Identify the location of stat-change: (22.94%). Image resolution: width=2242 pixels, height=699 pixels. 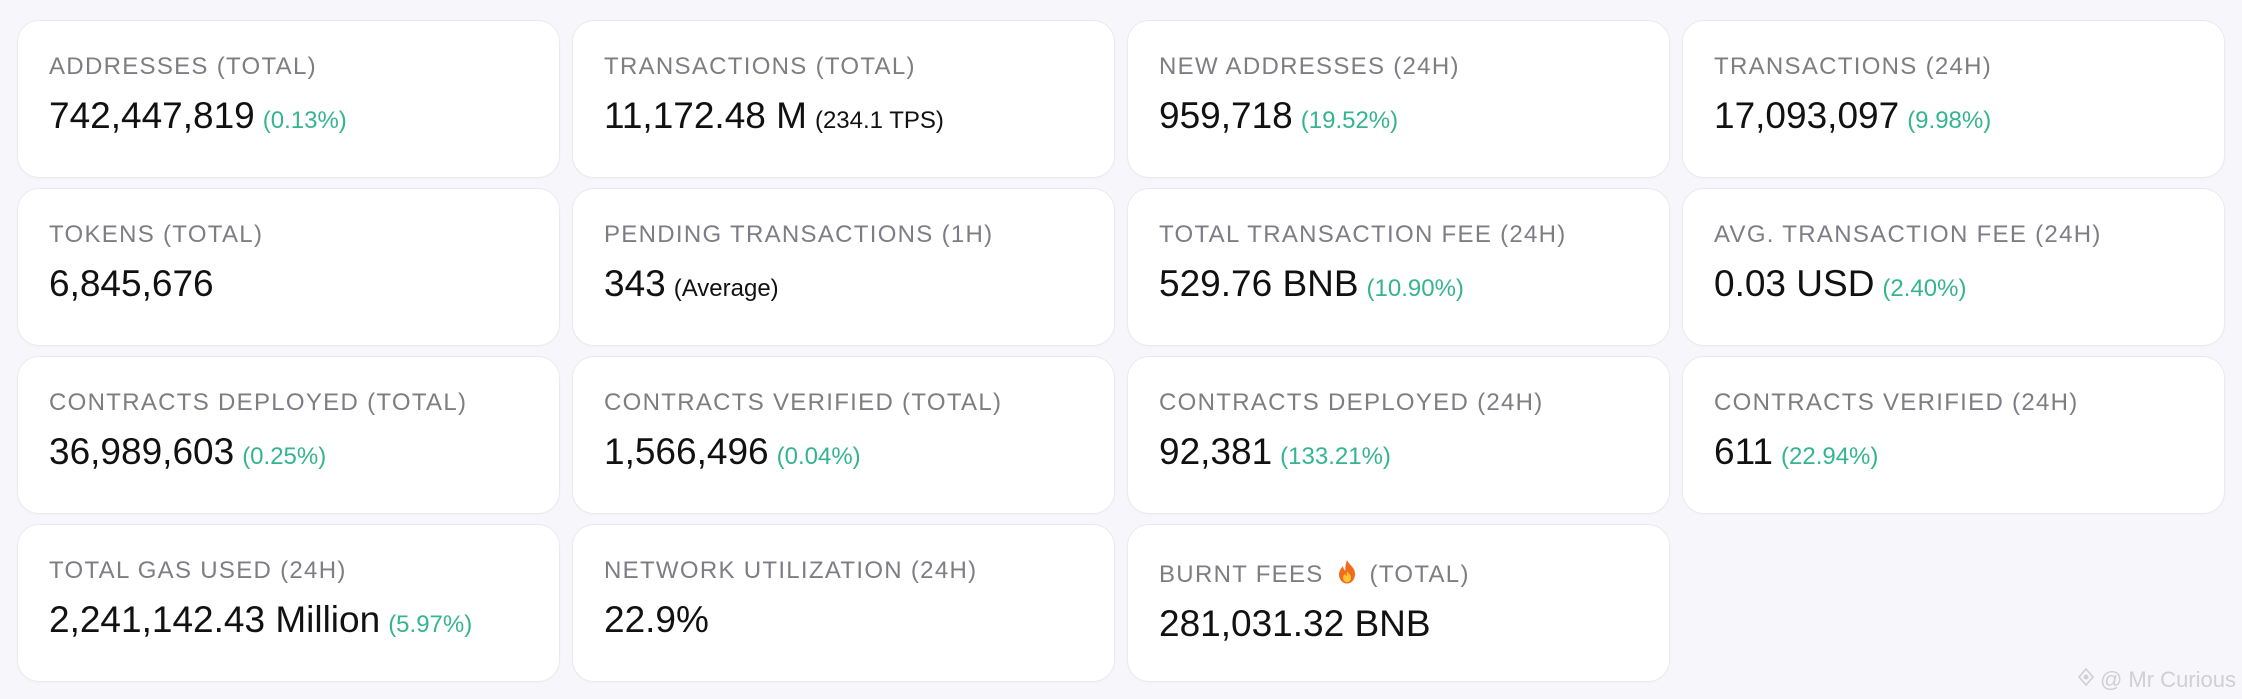
(1830, 456).